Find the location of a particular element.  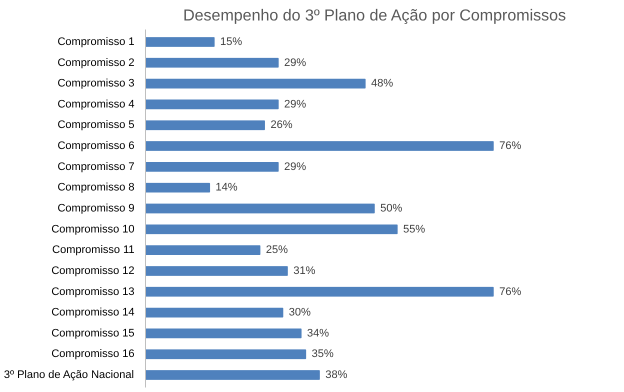

data-label: 34% is located at coordinates (318, 333).